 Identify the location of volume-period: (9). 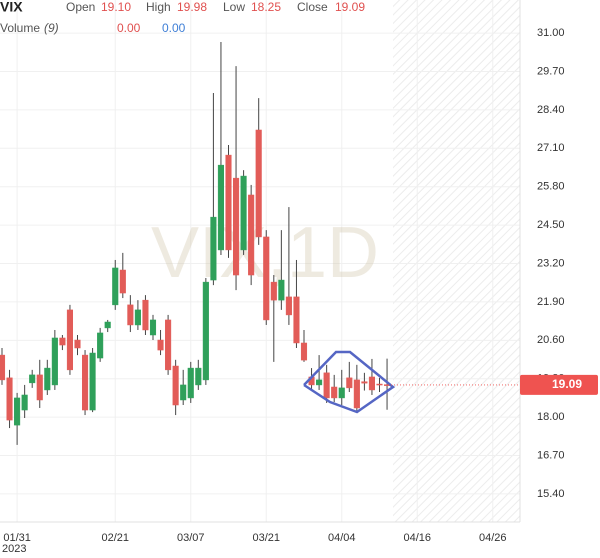
(51, 28).